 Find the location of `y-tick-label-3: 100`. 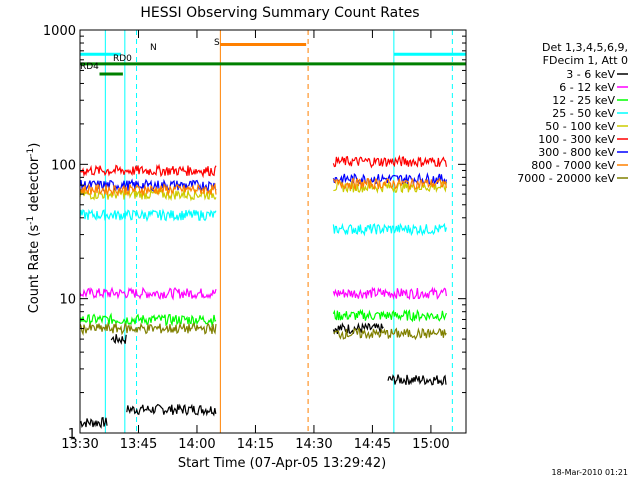

y-tick-label-3: 100 is located at coordinates (63, 165).